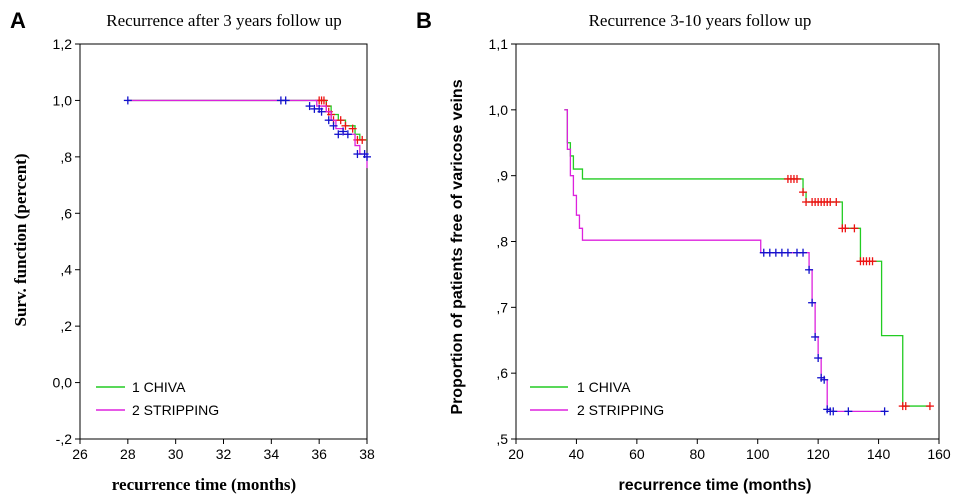 This screenshot has width=960, height=496. Describe the element at coordinates (424, 20) in the screenshot. I see `panel-b-letter: B` at that location.